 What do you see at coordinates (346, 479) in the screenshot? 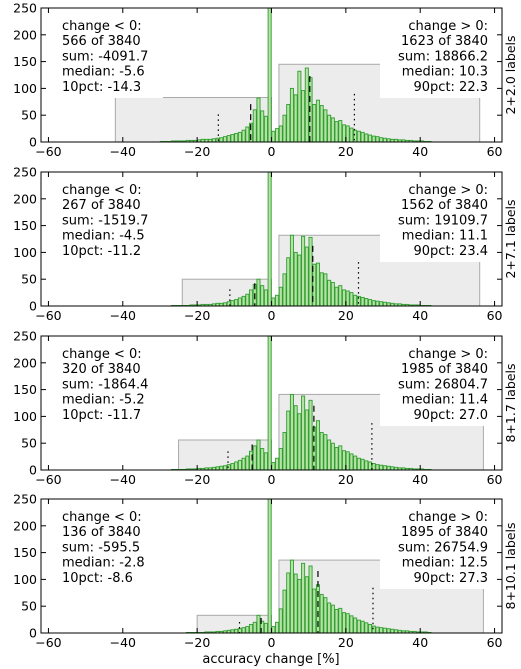
I see `x-tick-label: 20` at bounding box center [346, 479].